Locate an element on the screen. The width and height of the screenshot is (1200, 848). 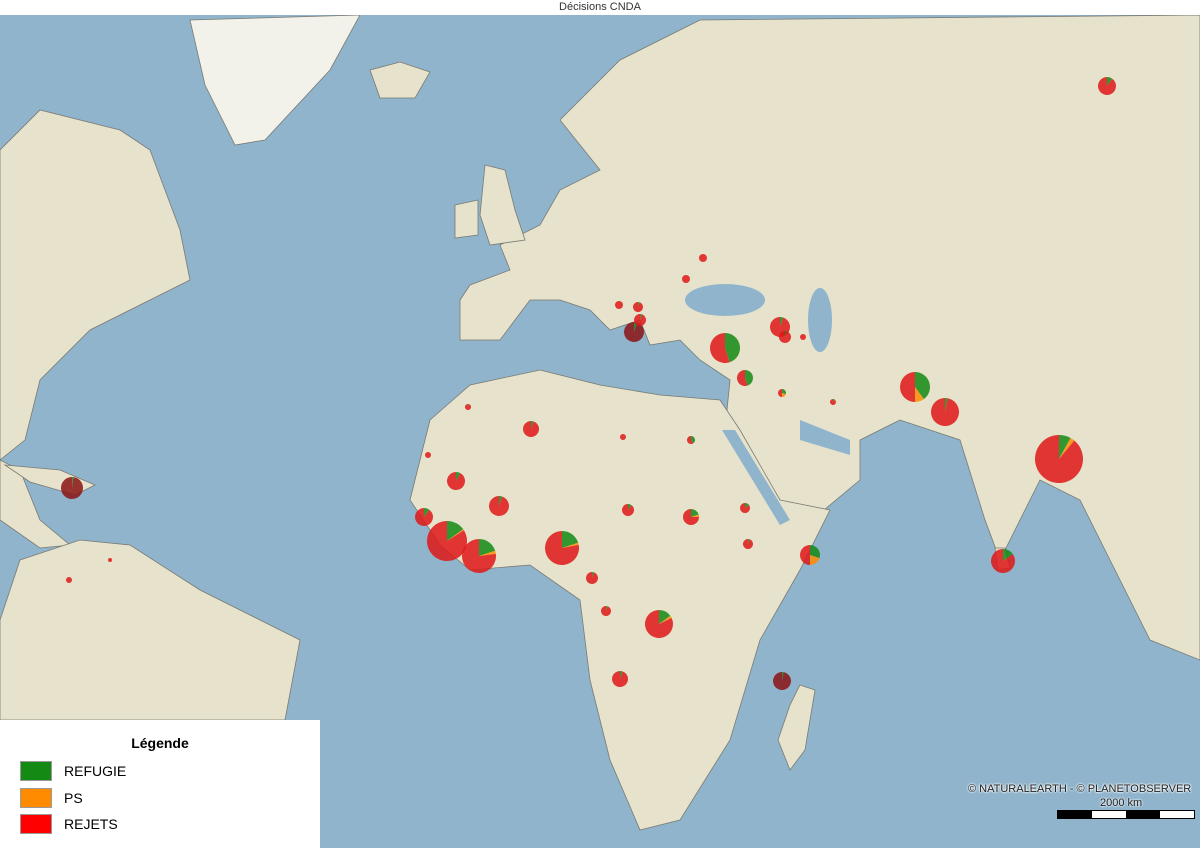
rejets-swatch is located at coordinates (36, 824).